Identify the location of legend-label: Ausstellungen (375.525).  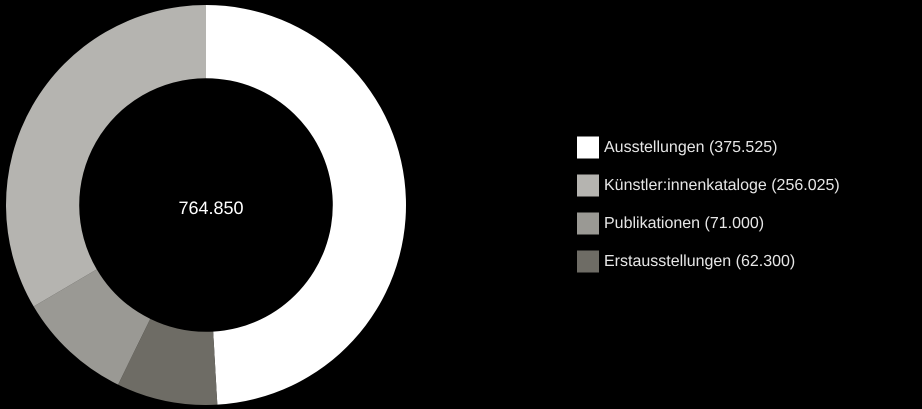
(691, 147).